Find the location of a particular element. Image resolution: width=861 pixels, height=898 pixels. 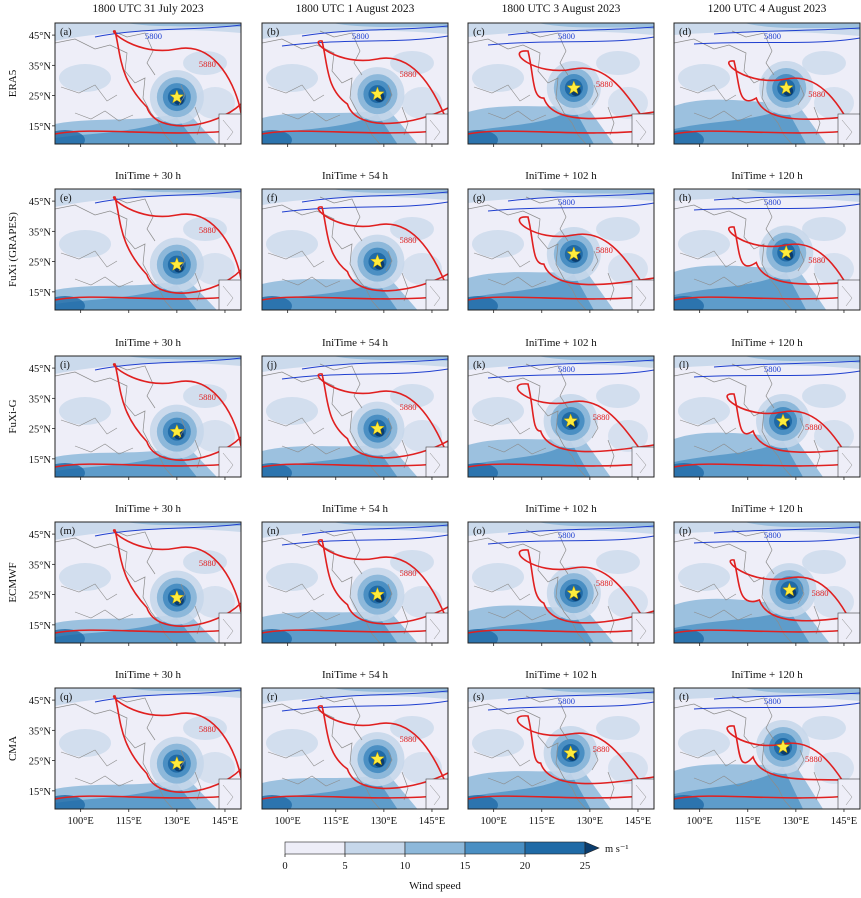

panel-letter: (a) is located at coordinates (66, 32).